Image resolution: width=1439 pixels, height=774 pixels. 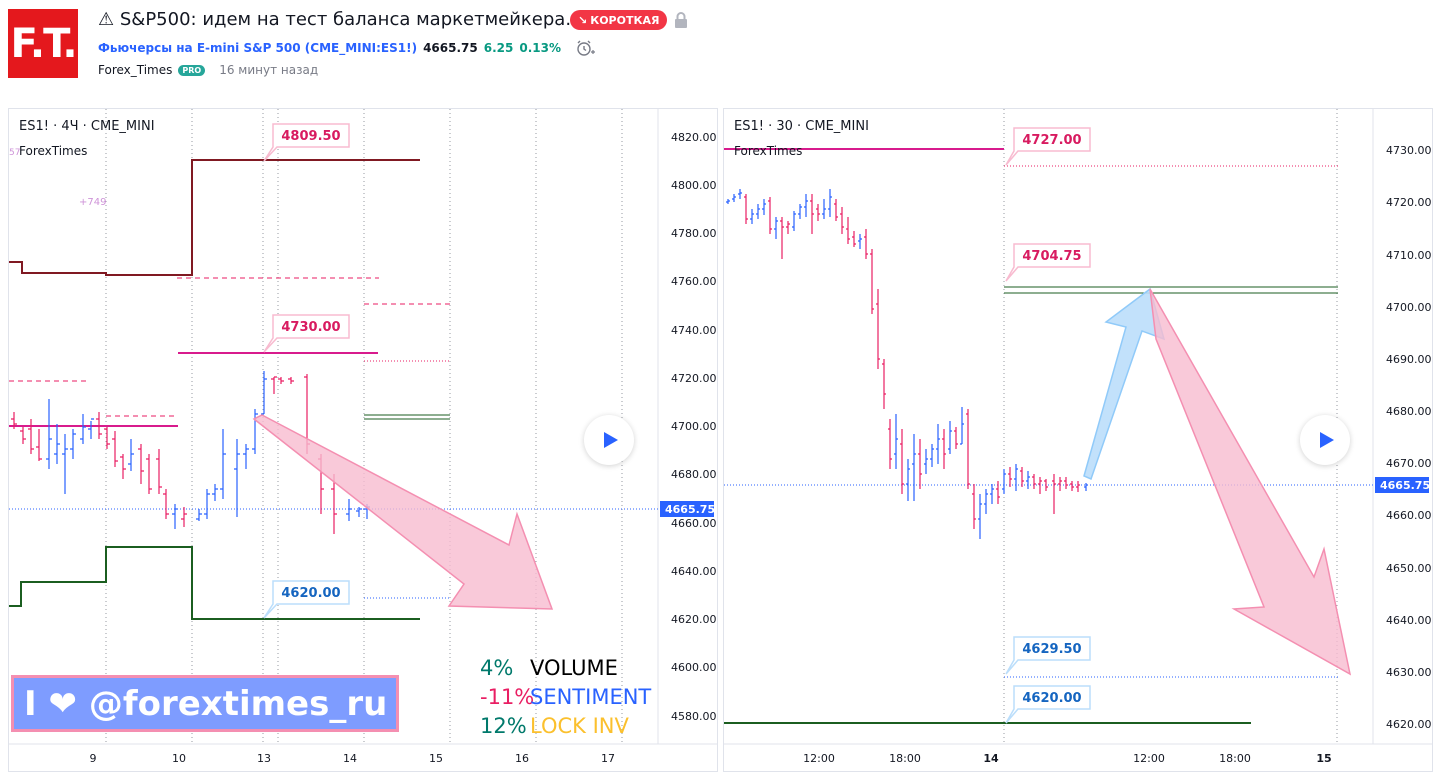 What do you see at coordinates (583, 20) in the screenshot?
I see `arrow-down-right-icon: ↘` at bounding box center [583, 20].